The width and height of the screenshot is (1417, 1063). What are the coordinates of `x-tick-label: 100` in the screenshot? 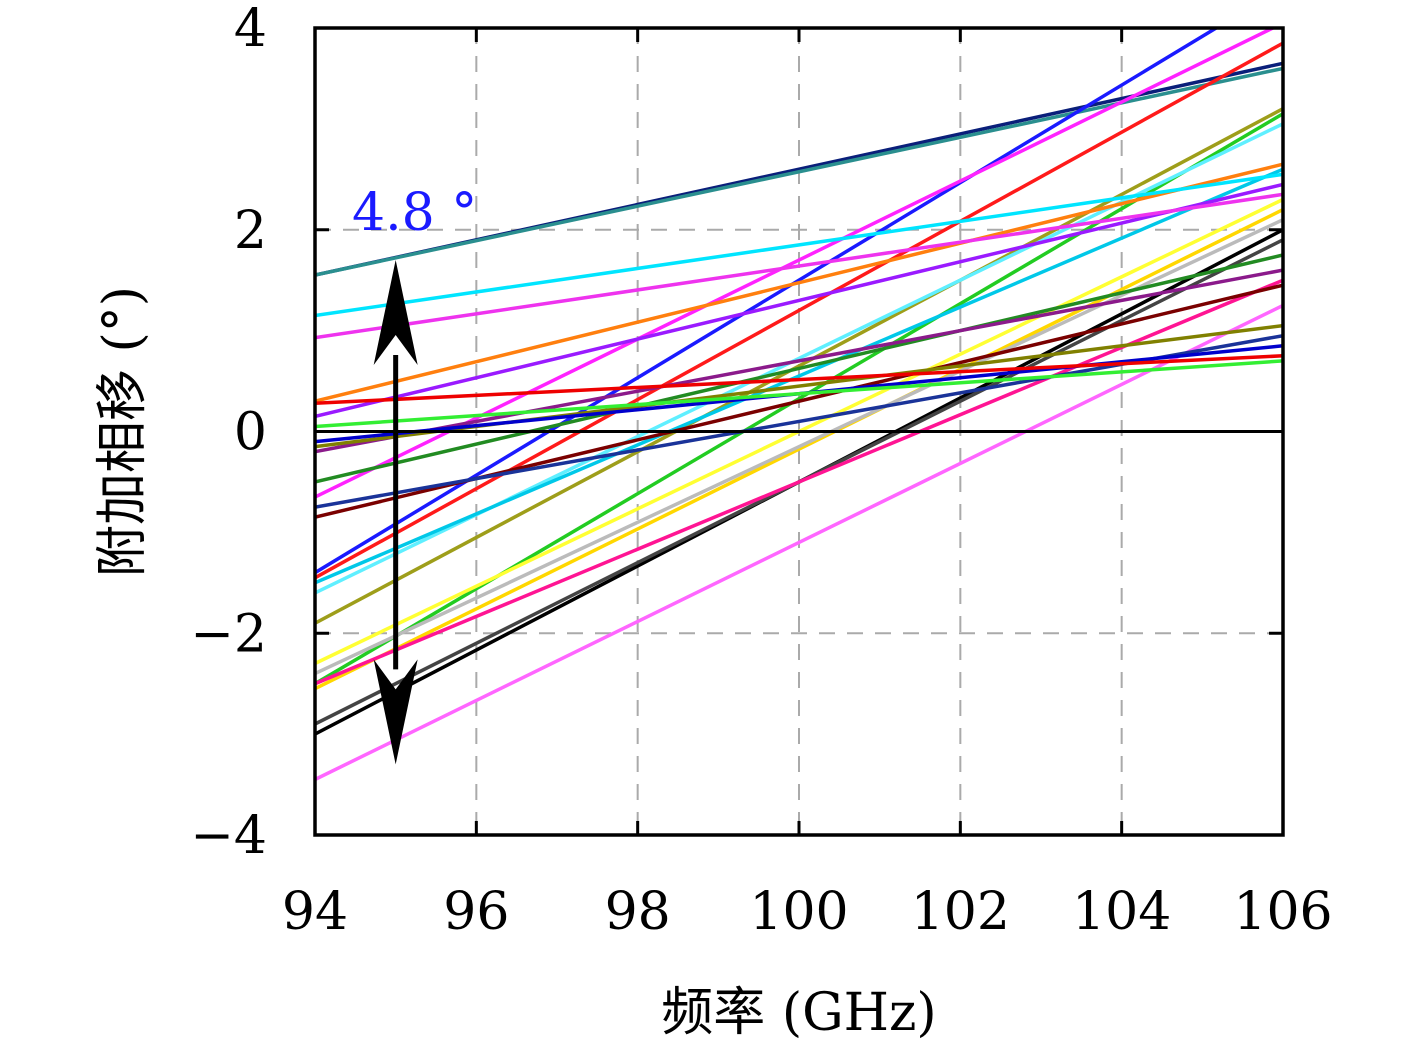 It's located at (798, 912).